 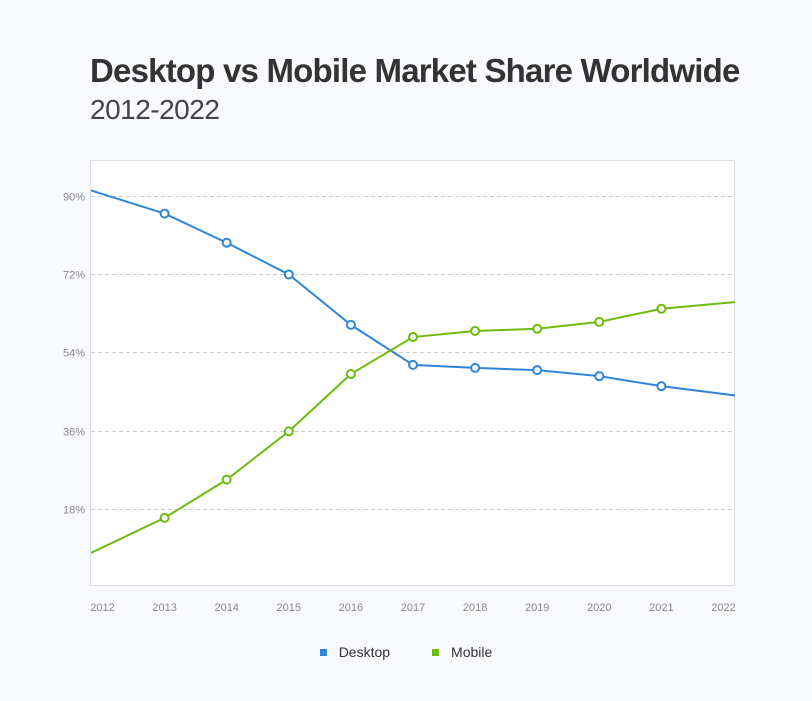 I want to click on legend-label: Desktop, so click(x=364, y=652).